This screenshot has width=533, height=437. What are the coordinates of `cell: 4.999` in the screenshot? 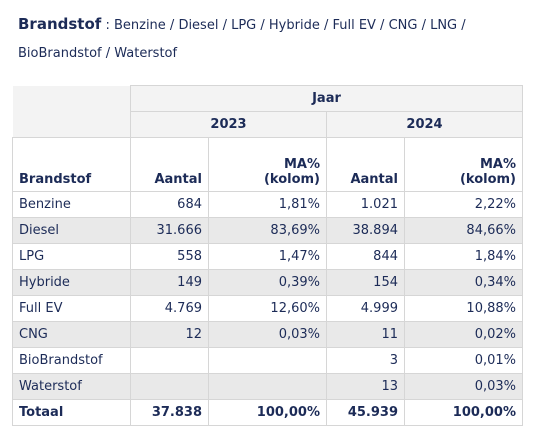 It's located at (365, 308).